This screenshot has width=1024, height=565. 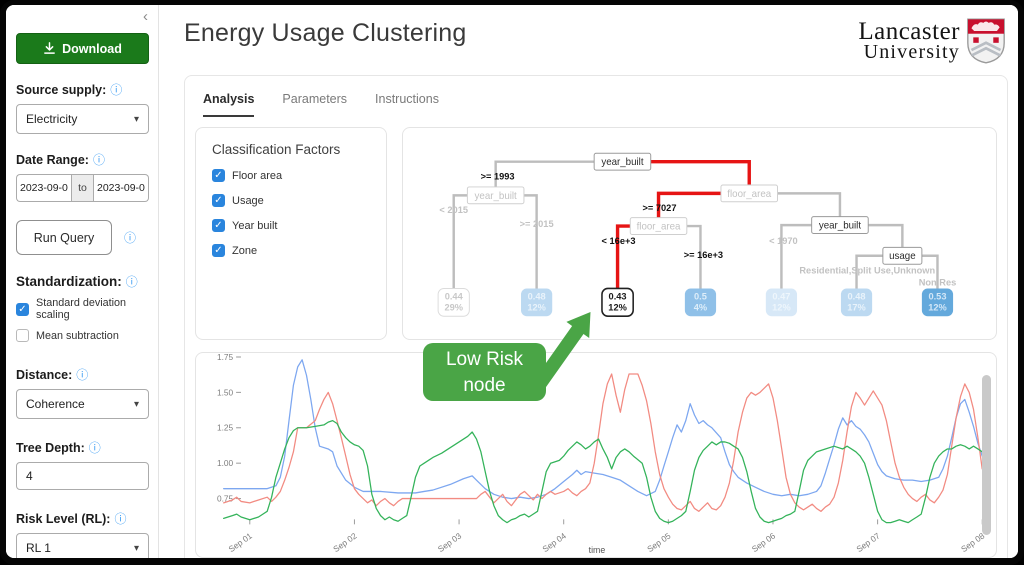 What do you see at coordinates (315, 99) in the screenshot?
I see `tab-parameters: Parameters` at bounding box center [315, 99].